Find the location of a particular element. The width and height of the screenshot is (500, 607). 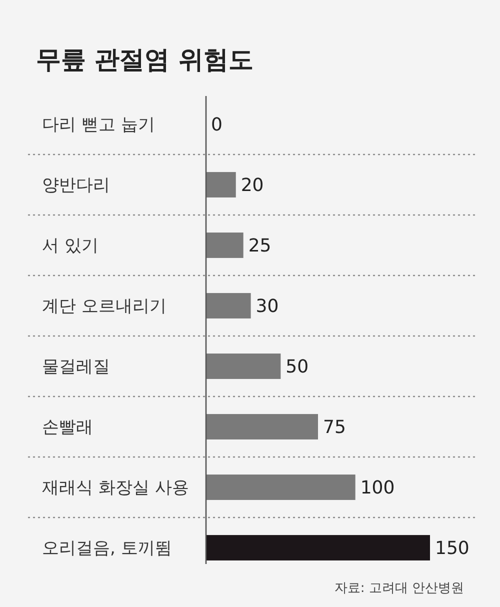

data-label: 25 is located at coordinates (260, 246).